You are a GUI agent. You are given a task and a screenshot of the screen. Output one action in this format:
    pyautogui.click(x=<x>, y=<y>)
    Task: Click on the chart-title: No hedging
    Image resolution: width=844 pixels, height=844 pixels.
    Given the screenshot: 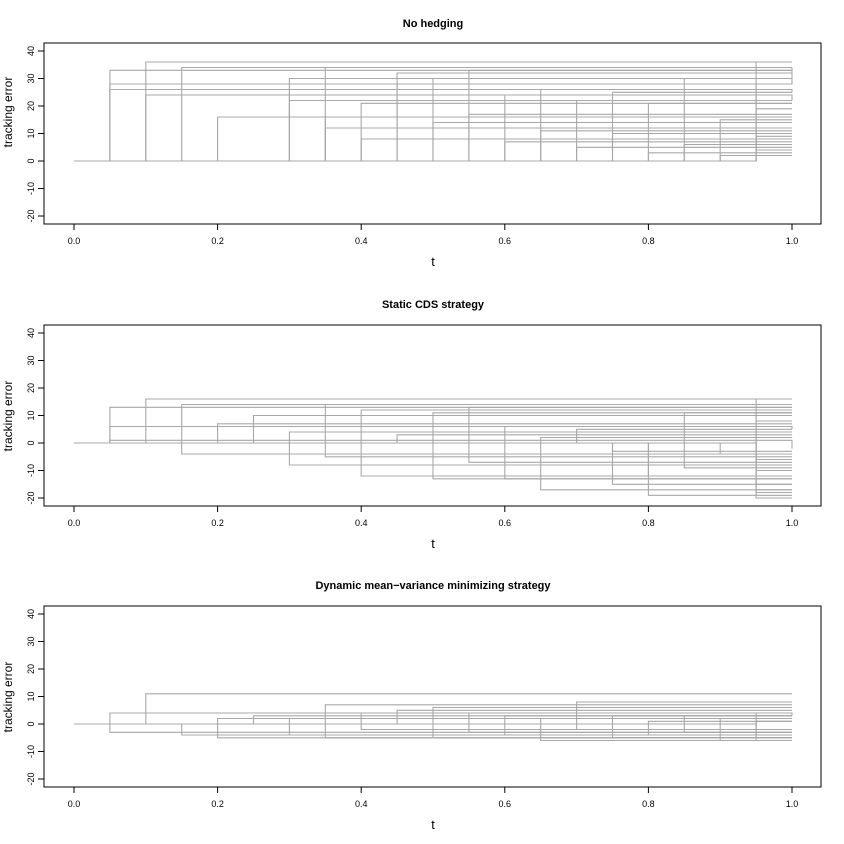 What is the action you would take?
    pyautogui.click(x=433, y=24)
    